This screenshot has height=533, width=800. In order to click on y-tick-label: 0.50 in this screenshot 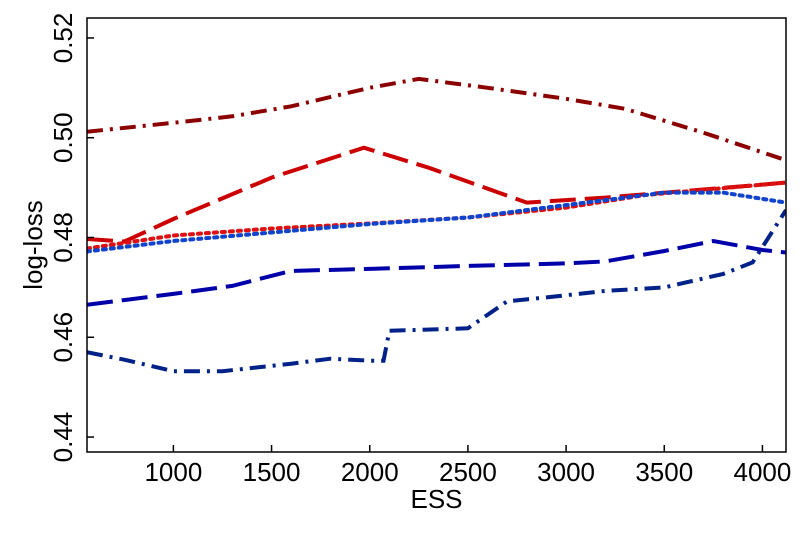, I will do `click(63, 137)`.